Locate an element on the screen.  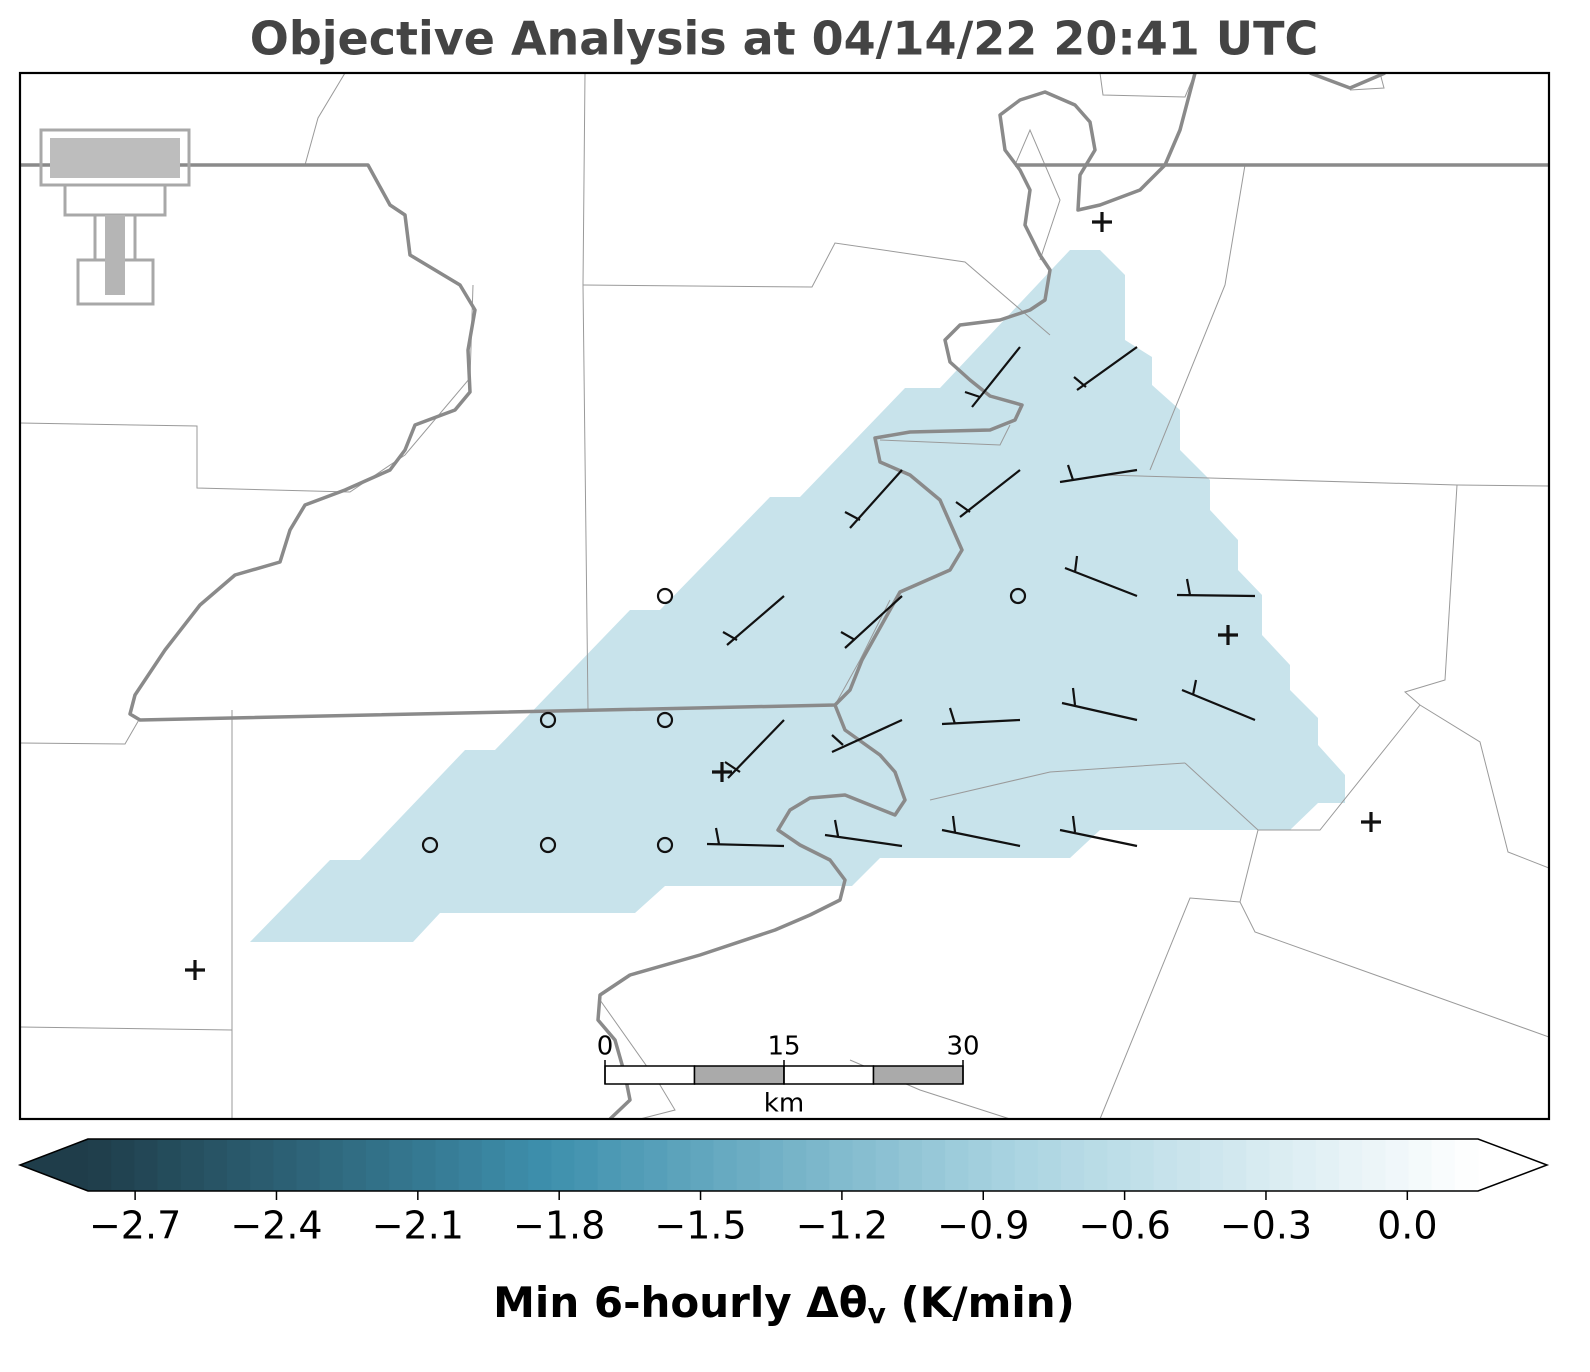
scale-bar: 0 15 30 km is located at coordinates (788, 1075).